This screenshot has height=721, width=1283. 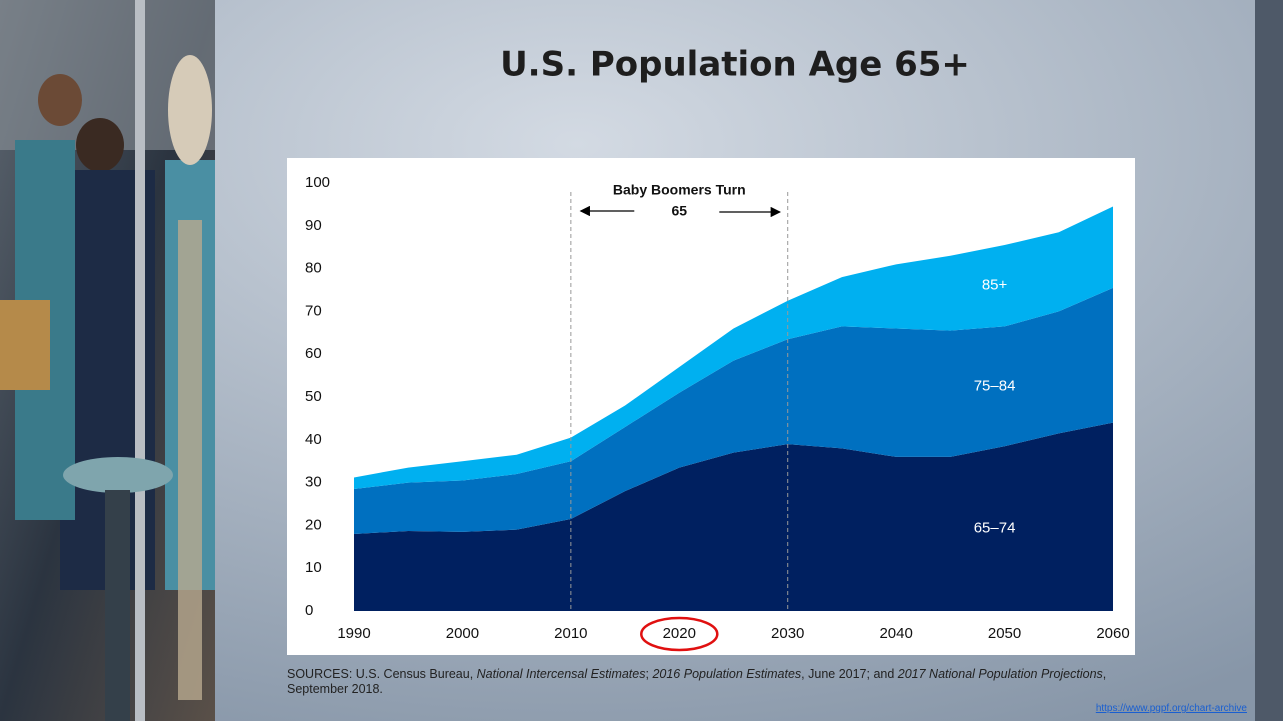 I want to click on y-tick-label: 70, so click(x=313, y=310).